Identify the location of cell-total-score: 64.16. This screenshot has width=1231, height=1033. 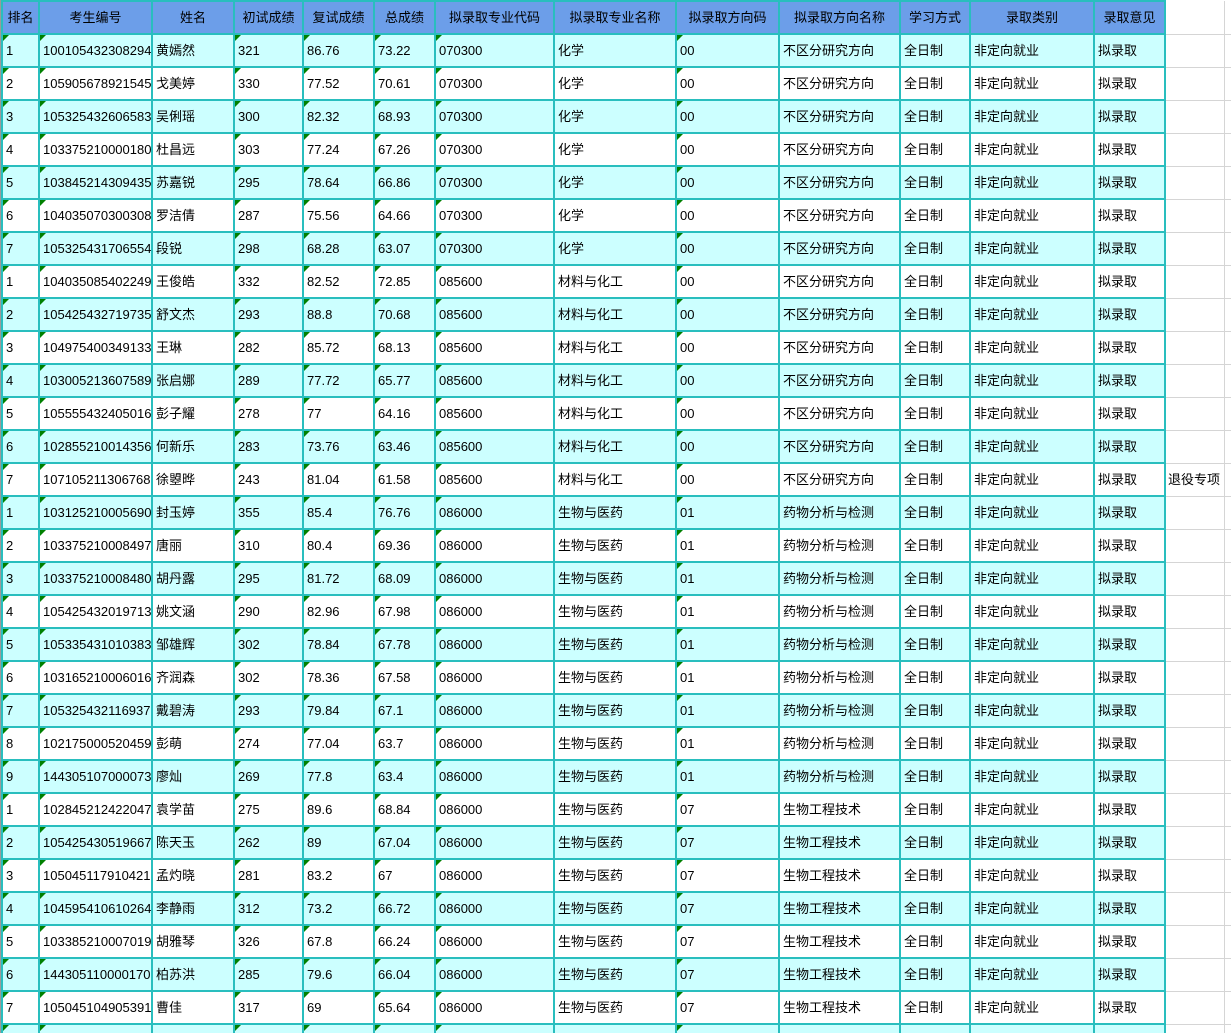
(404, 413).